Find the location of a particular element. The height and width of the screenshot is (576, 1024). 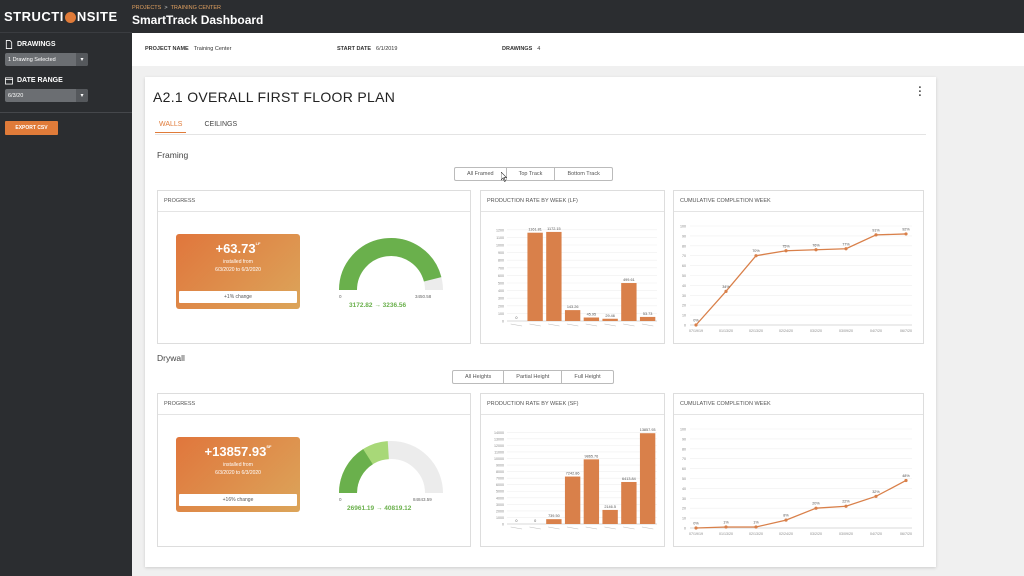

drawings-select: 1 Drawing Selected ▾ is located at coordinates (46, 59).